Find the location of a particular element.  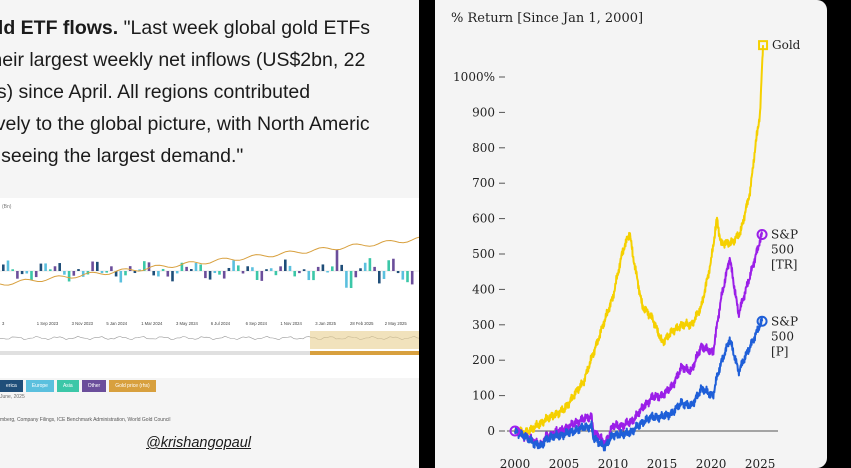

etf-legend-item: Other is located at coordinates (94, 386).